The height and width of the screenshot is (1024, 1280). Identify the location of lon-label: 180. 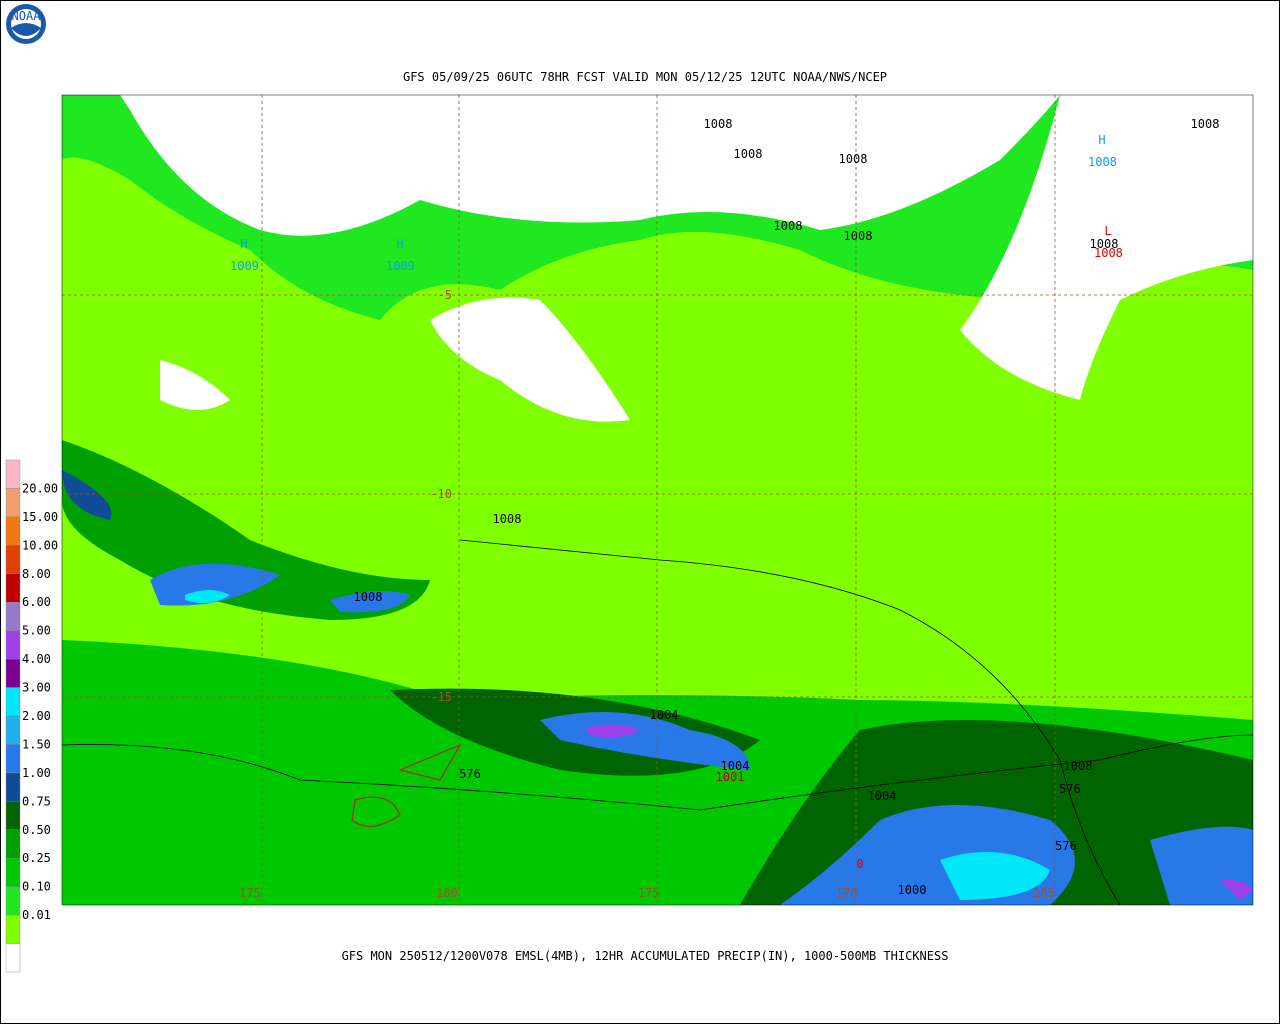
(447, 893).